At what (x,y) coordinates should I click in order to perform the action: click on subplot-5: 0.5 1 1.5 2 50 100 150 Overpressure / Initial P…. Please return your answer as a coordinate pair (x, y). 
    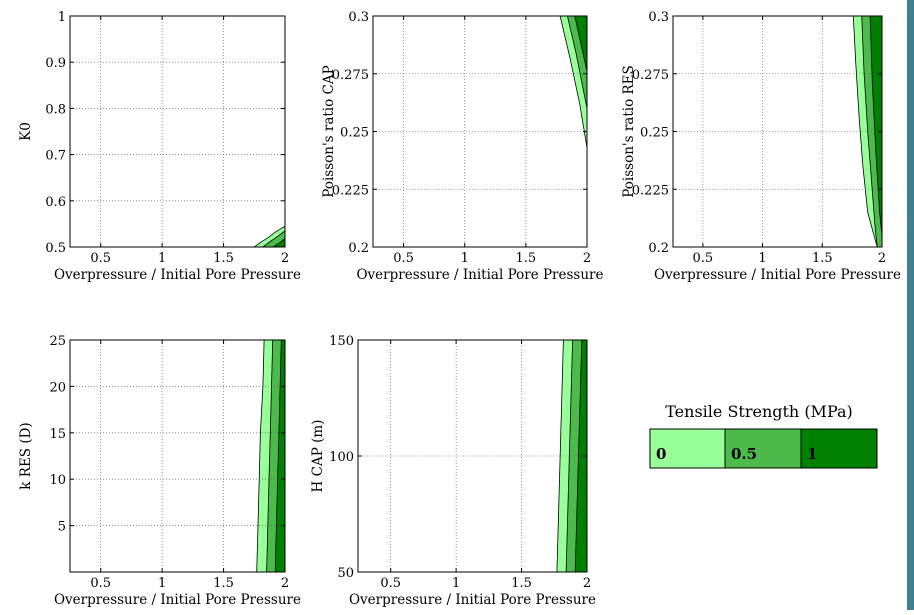
    Looking at the image, I should click on (453, 471).